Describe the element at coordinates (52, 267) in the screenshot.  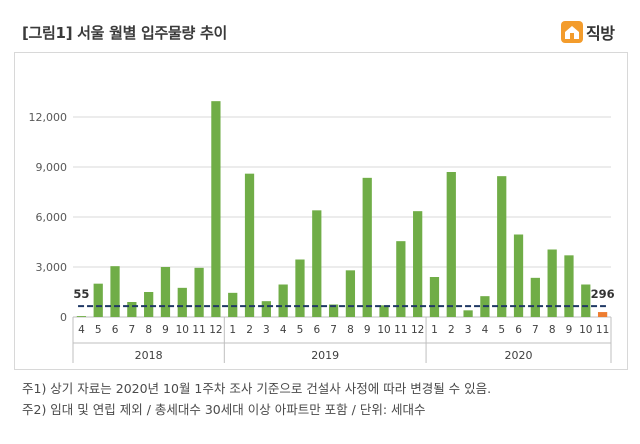
I see `y-tick-label: 3,000` at that location.